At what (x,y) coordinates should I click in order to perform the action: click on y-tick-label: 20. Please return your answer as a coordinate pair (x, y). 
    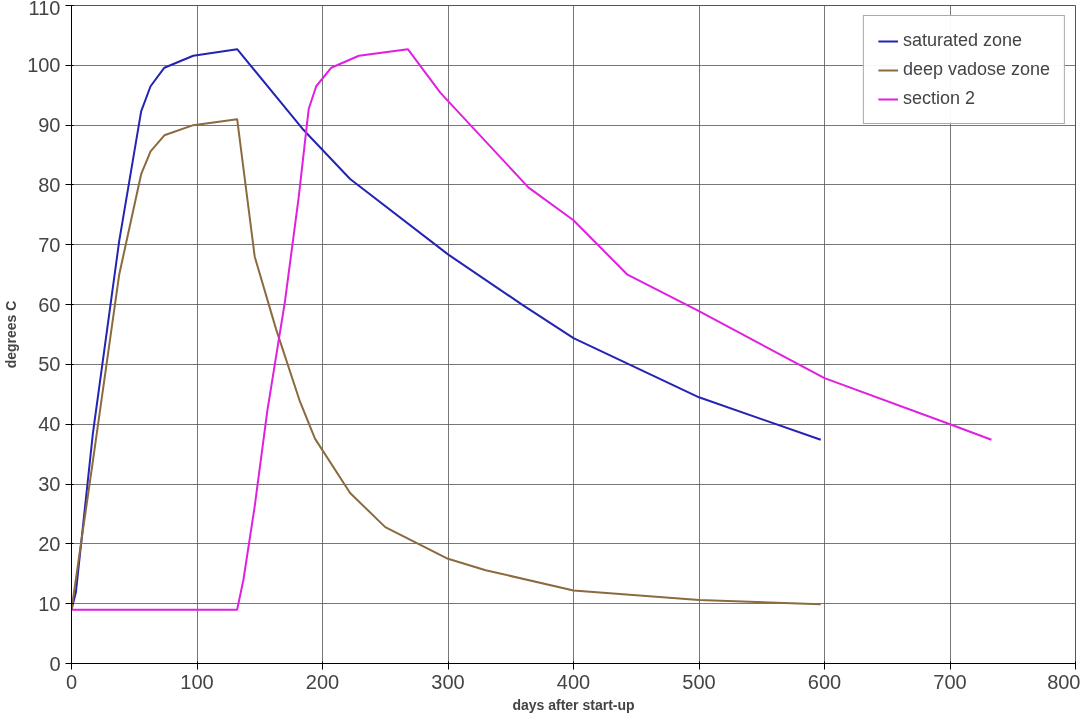
    Looking at the image, I should click on (49, 543).